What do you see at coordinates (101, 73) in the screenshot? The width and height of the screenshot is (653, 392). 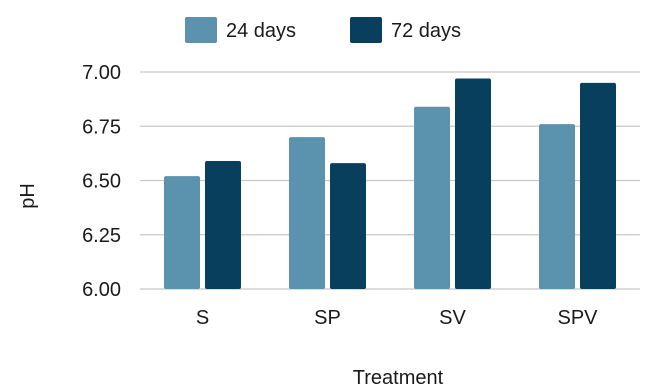 I see `y-tick-label: 7.00` at bounding box center [101, 73].